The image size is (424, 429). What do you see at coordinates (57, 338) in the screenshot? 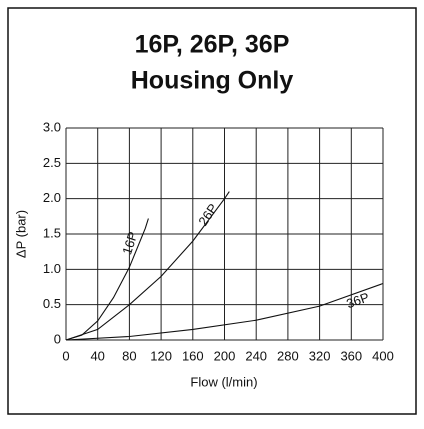
I see `y-tick-label: 0` at bounding box center [57, 338].